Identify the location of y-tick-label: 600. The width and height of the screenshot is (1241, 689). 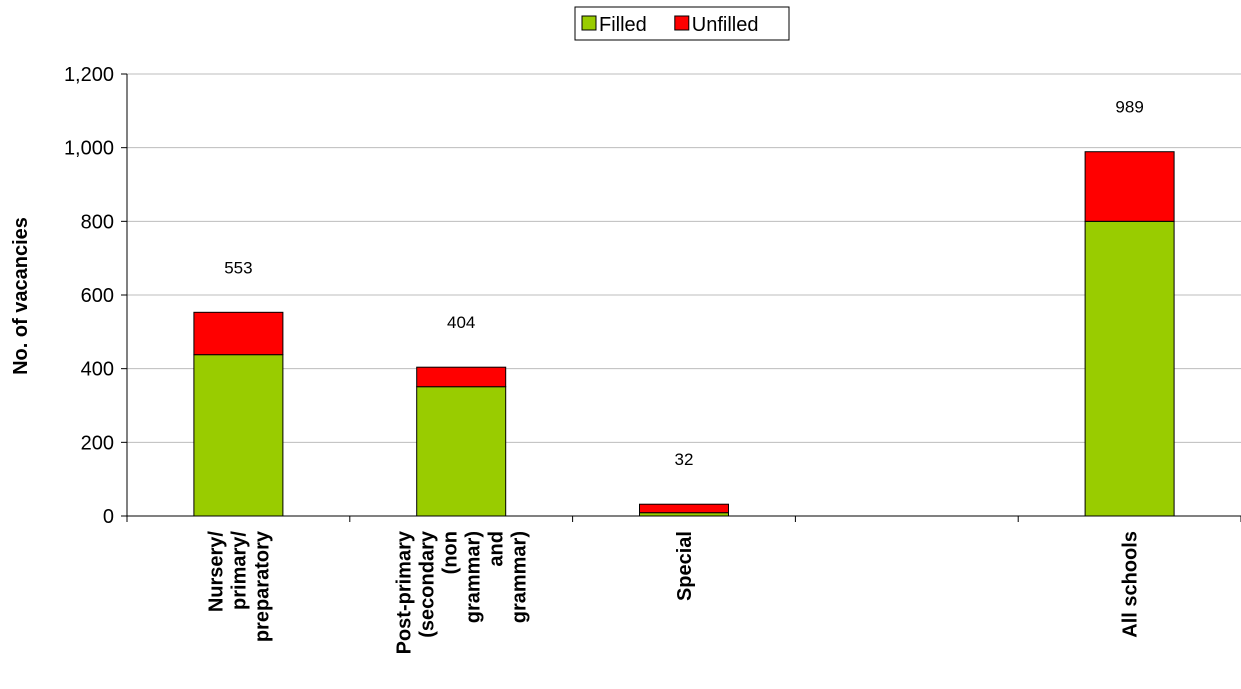
(97, 296).